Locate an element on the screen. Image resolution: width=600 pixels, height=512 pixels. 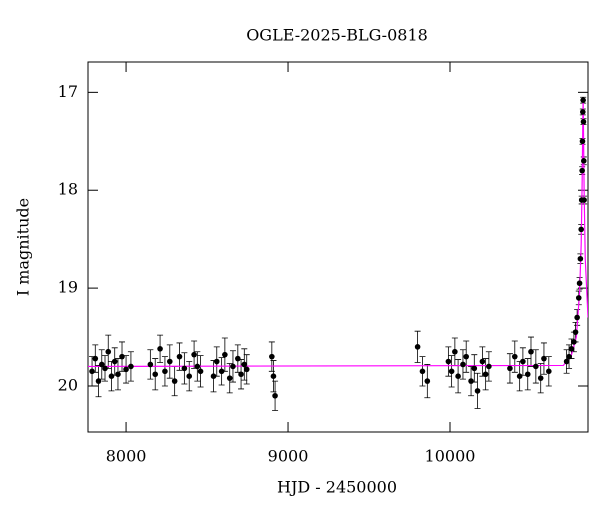
y-tick-label: 19 is located at coordinates (68, 287).